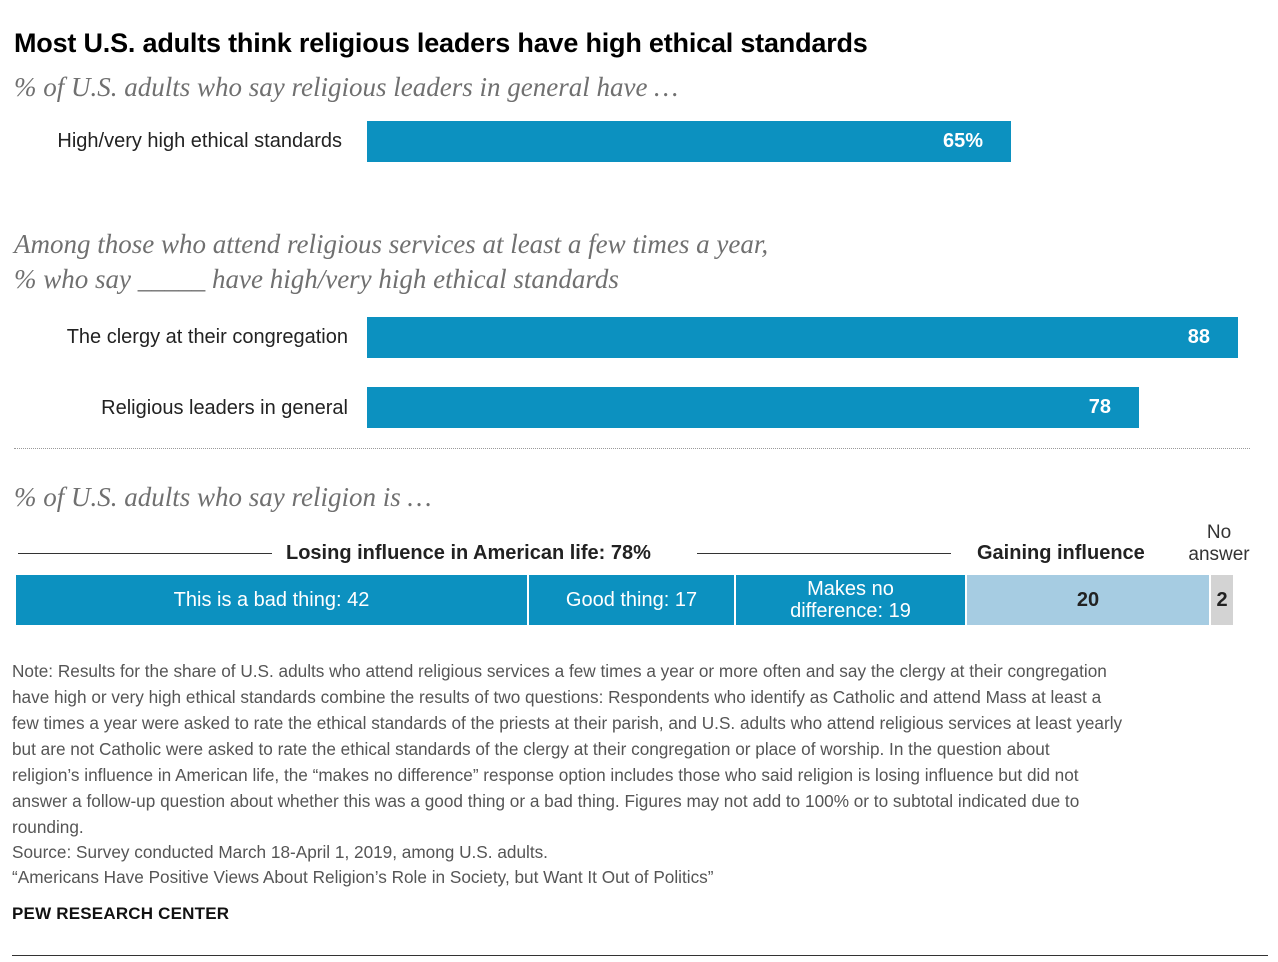  I want to click on bar-value-high-standards: 65%, so click(962, 141).